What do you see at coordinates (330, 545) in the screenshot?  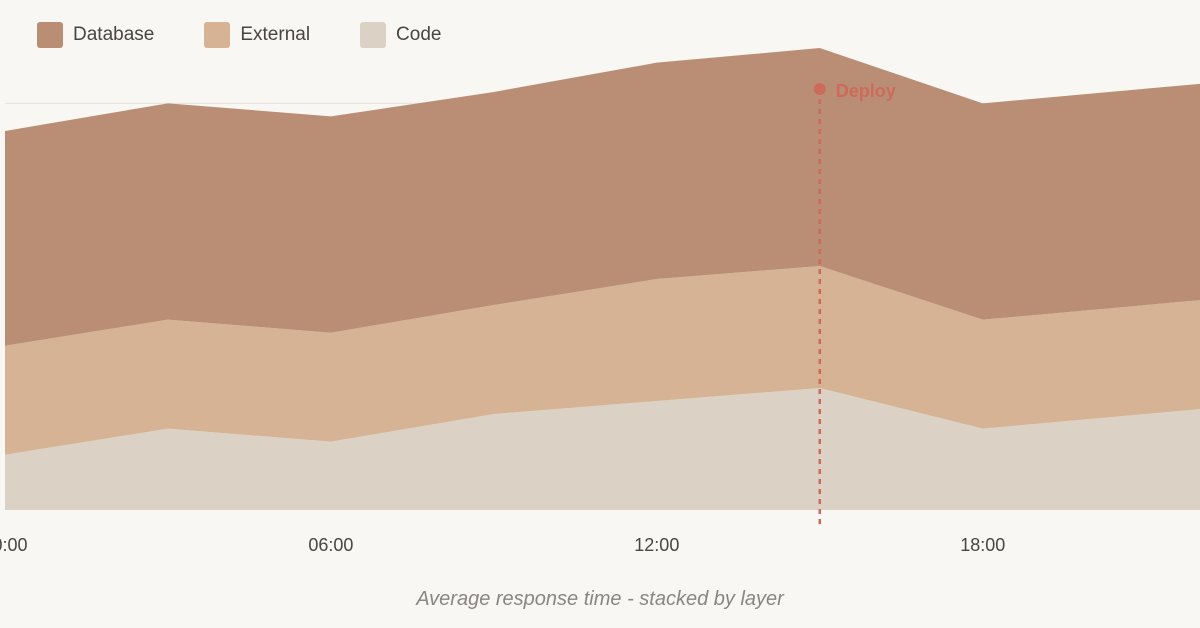 I see `x-tick-label-0600: 06:00` at bounding box center [330, 545].